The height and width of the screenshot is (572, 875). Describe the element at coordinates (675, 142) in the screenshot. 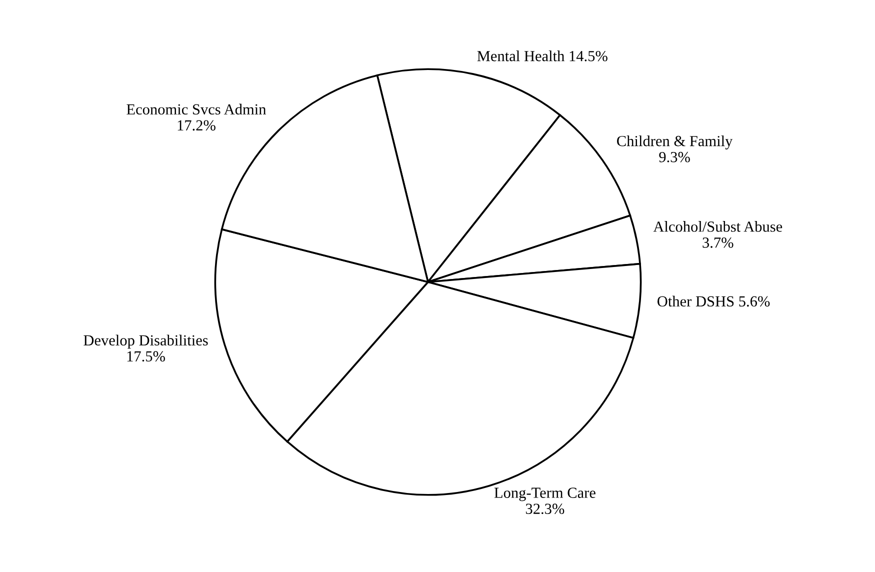

I see `slice-label: Children & Family` at that location.